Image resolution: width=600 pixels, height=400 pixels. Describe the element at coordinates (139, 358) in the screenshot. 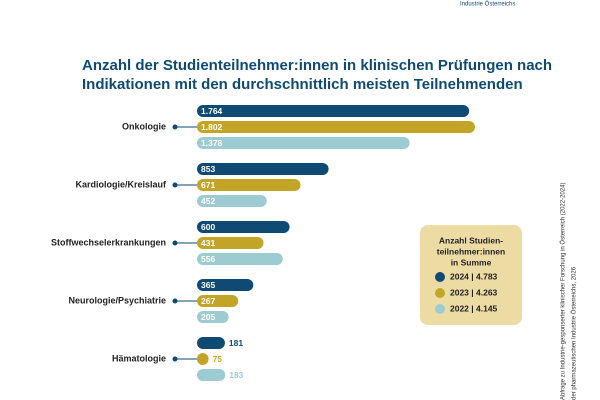

I see `category-label: Hämatologie` at that location.